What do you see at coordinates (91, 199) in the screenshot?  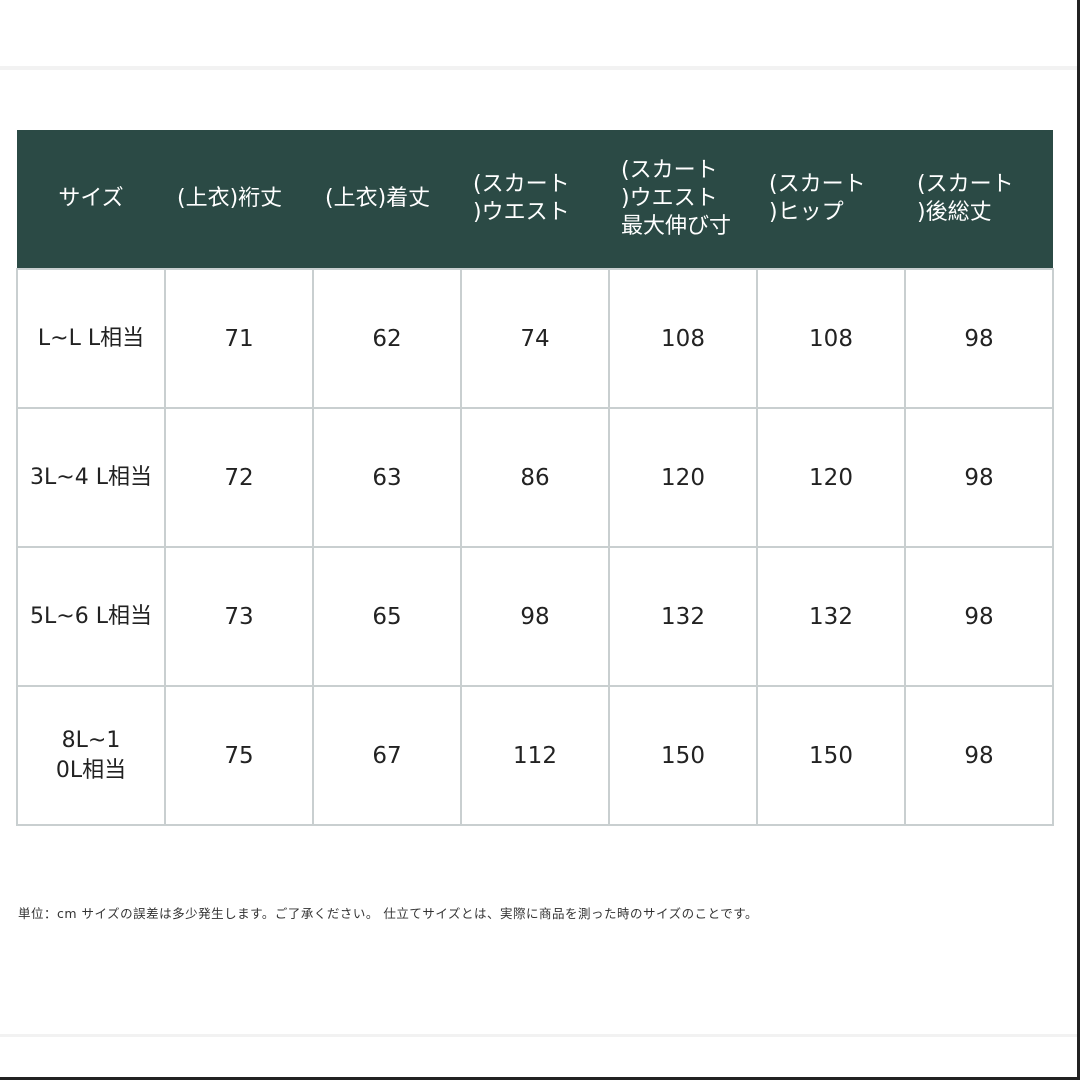 I see `header-size: サイズ` at bounding box center [91, 199].